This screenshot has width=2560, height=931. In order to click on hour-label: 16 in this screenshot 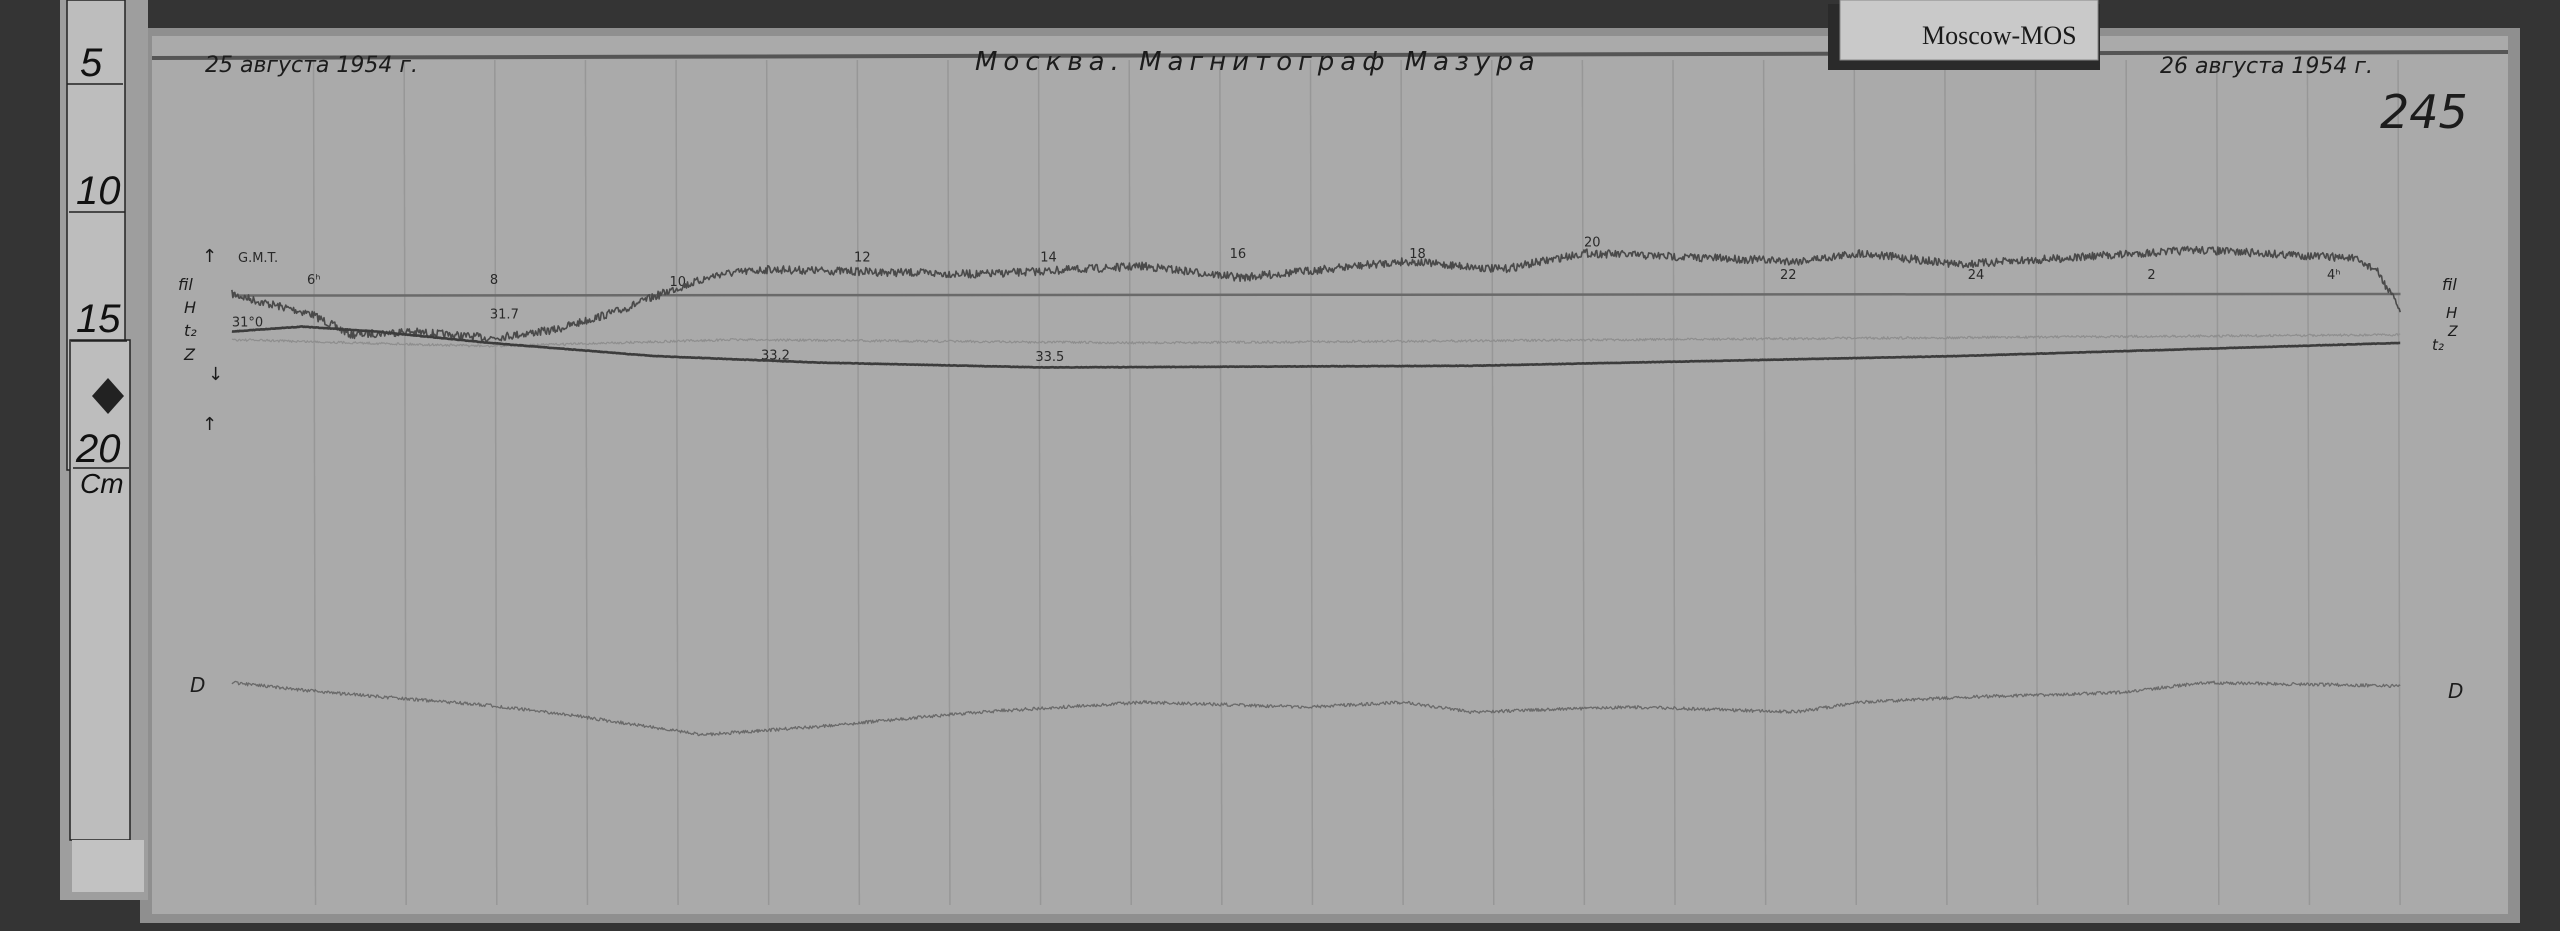, I will do `click(1238, 254)`.